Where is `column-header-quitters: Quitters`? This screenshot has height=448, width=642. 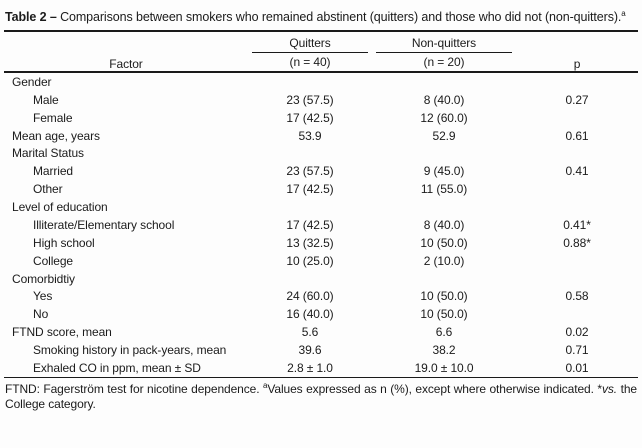 column-header-quitters: Quitters is located at coordinates (310, 42).